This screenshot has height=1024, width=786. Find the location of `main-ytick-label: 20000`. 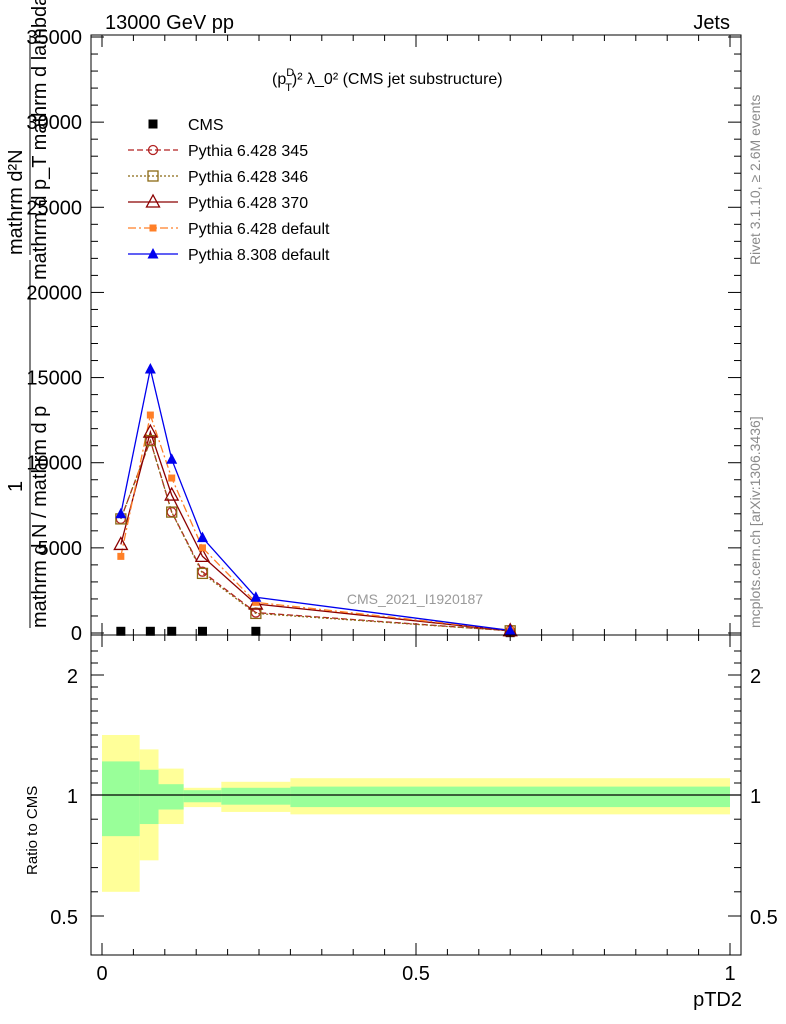

main-ytick-label: 20000 is located at coordinates (54, 293).